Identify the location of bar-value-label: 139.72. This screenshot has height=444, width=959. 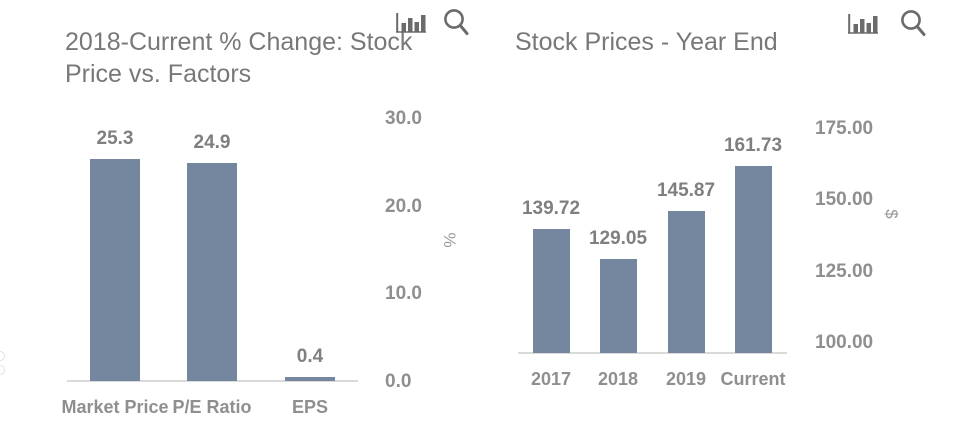
(551, 208).